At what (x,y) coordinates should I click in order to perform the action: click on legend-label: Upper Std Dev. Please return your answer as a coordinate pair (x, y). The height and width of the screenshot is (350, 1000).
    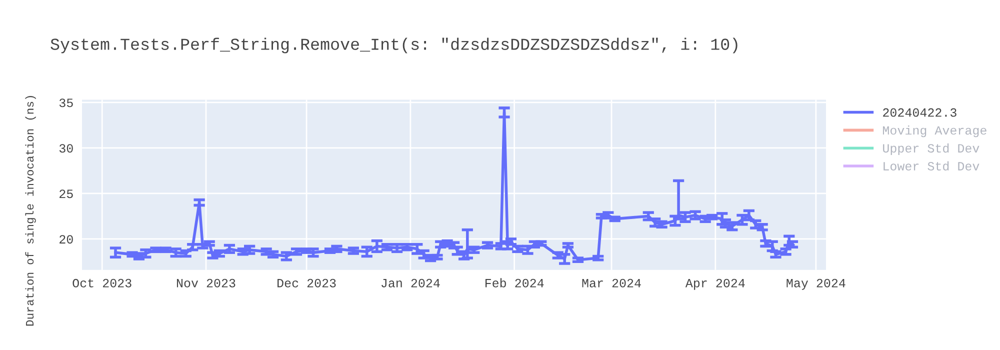
    Looking at the image, I should click on (931, 149).